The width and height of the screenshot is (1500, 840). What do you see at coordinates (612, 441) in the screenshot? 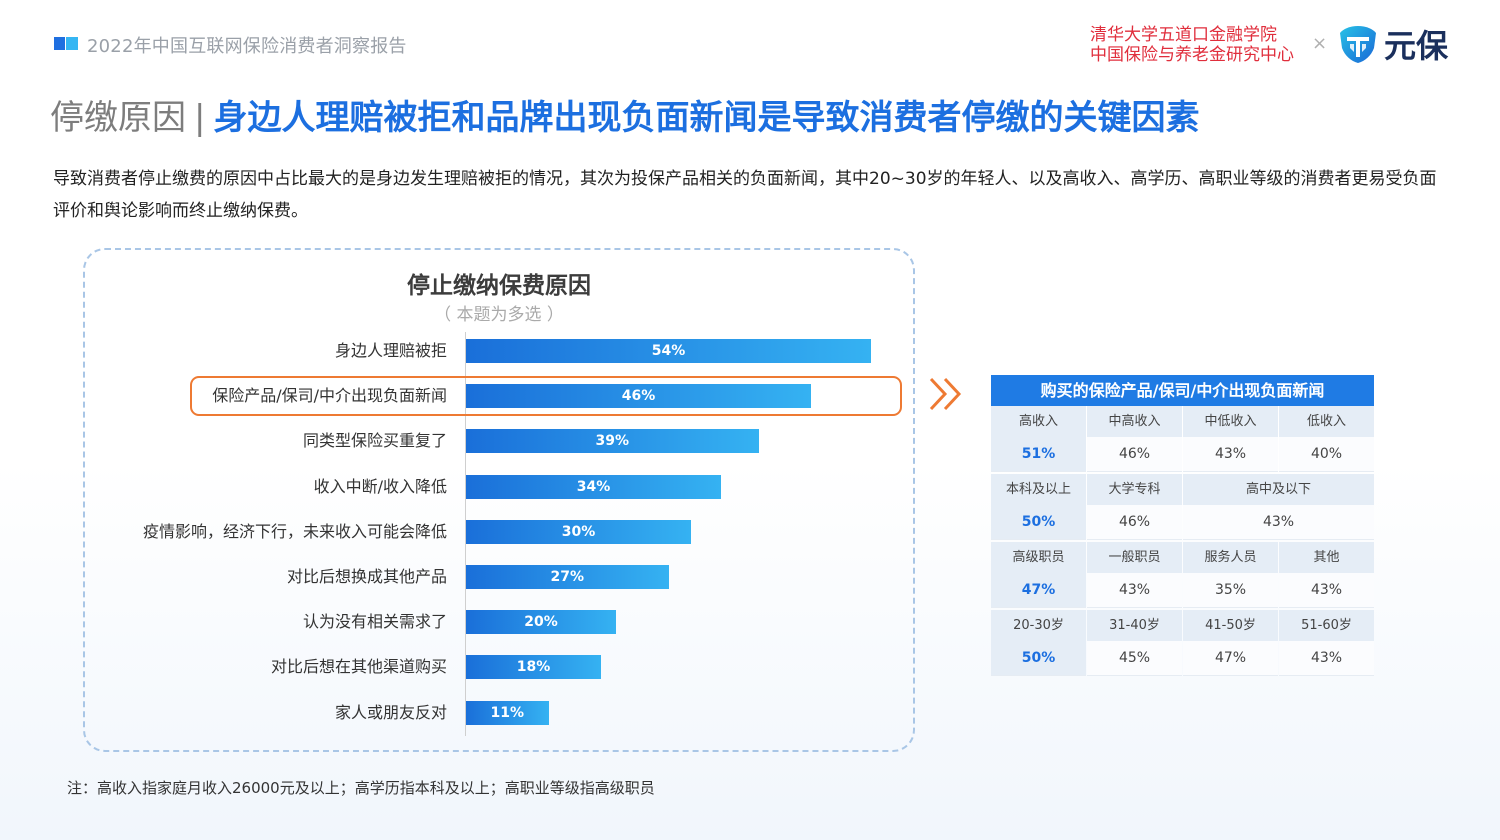
I see `bar: 39%` at bounding box center [612, 441].